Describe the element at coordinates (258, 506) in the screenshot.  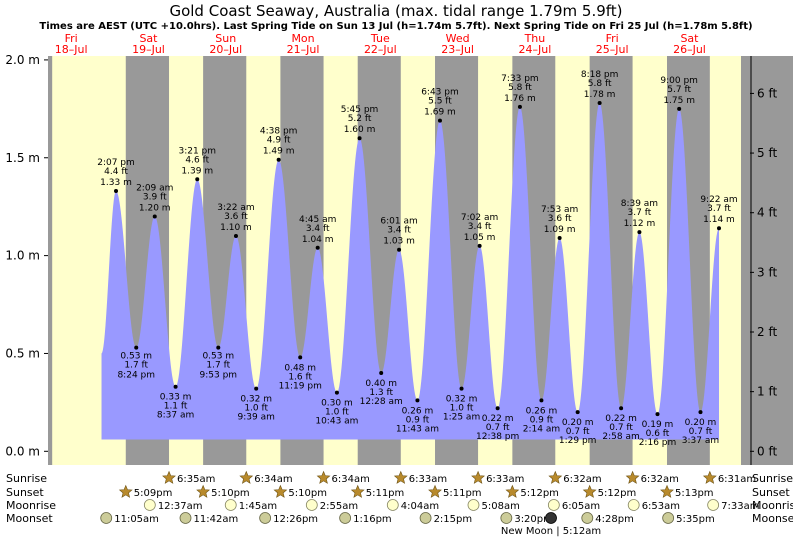
I see `moonrise-time: 1:45am` at that location.